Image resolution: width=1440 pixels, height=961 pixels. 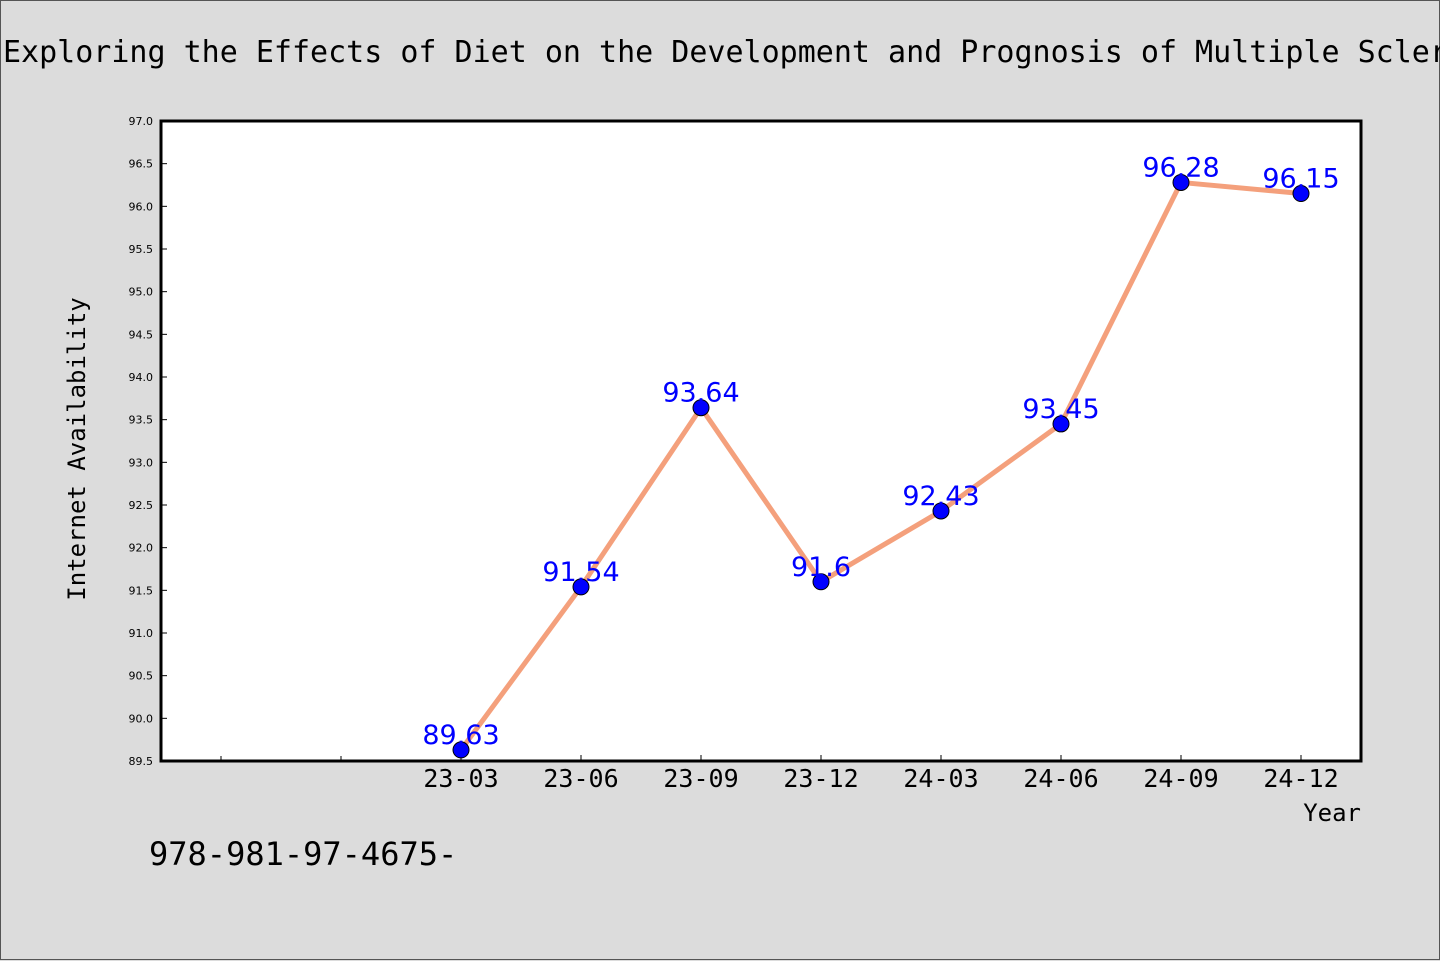 What do you see at coordinates (580, 572) in the screenshot?
I see `data-label: 91.54` at bounding box center [580, 572].